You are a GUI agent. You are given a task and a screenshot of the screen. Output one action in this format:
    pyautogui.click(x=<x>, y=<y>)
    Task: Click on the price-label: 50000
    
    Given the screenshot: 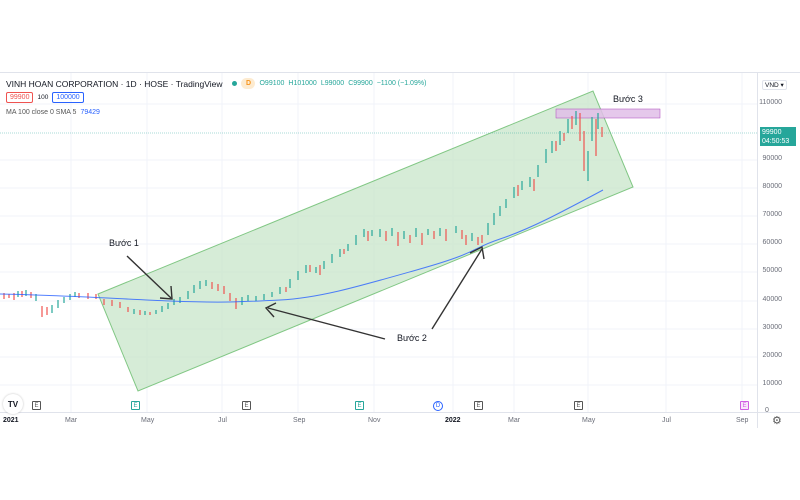 What is the action you would take?
    pyautogui.click(x=772, y=270)
    